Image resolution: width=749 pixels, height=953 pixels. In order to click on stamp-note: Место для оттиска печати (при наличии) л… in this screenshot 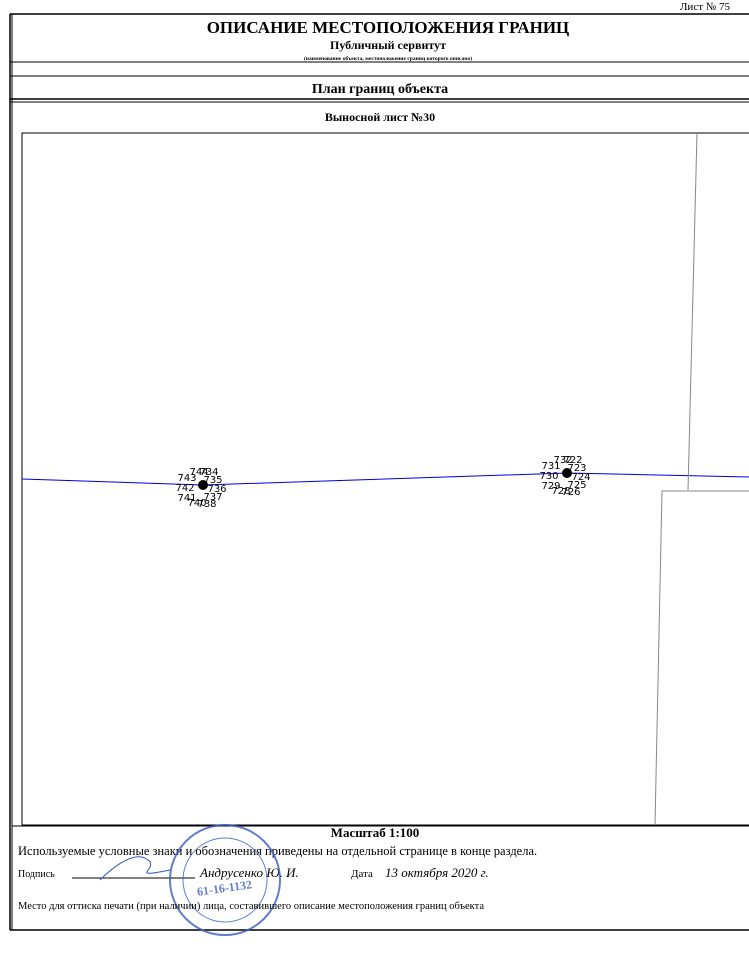, I will do `click(251, 906)`.